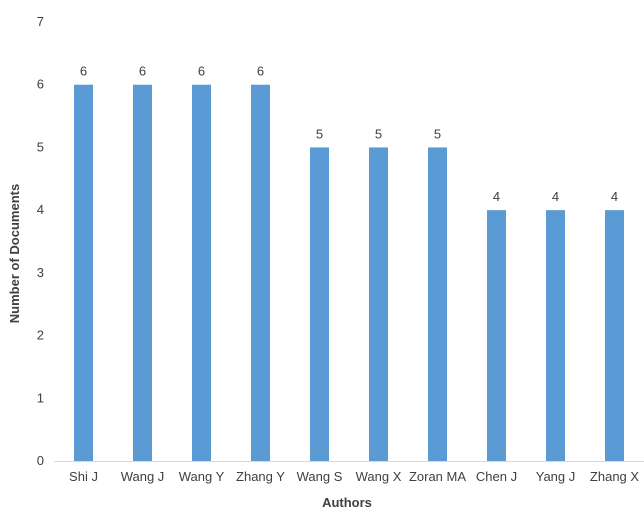 The height and width of the screenshot is (514, 644). I want to click on y-tick-label: 7, so click(40, 21).